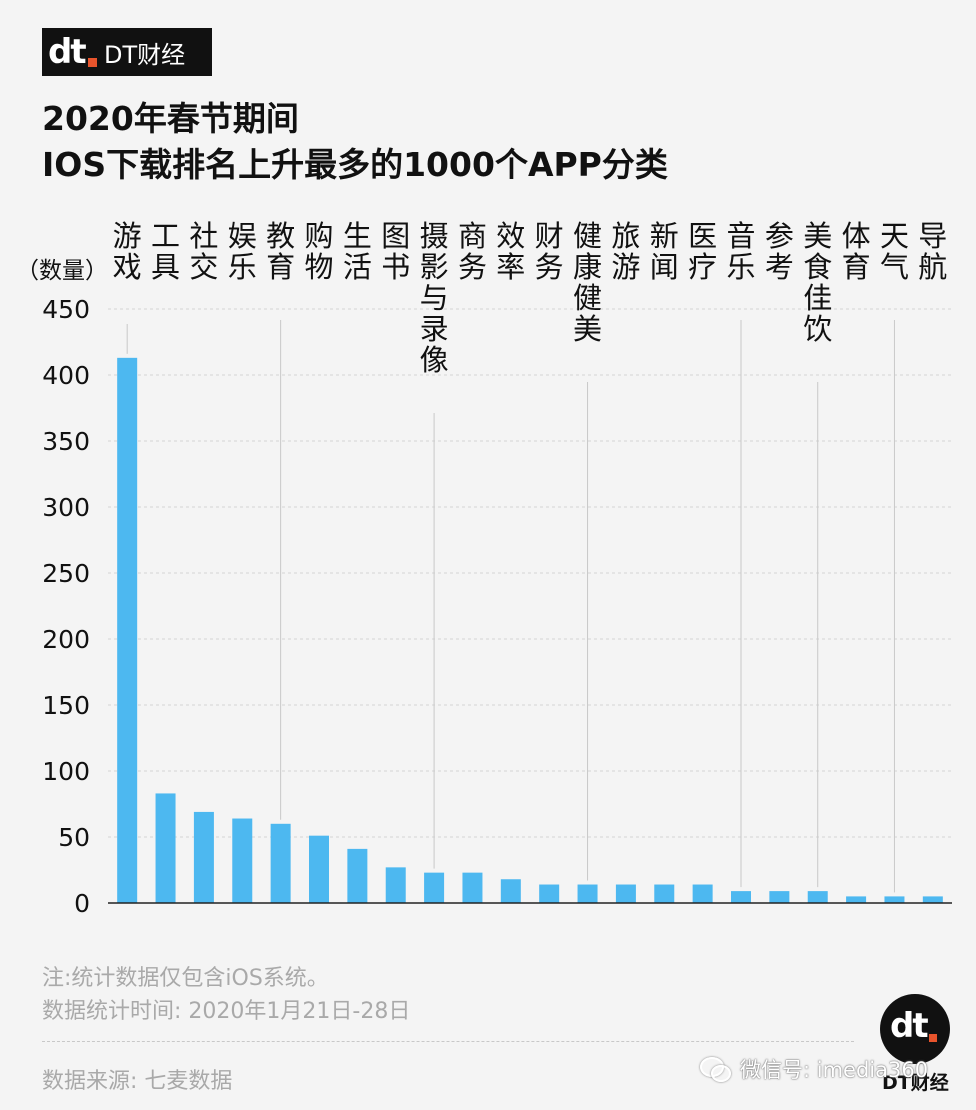  I want to click on bar-参考, so click(779, 897).